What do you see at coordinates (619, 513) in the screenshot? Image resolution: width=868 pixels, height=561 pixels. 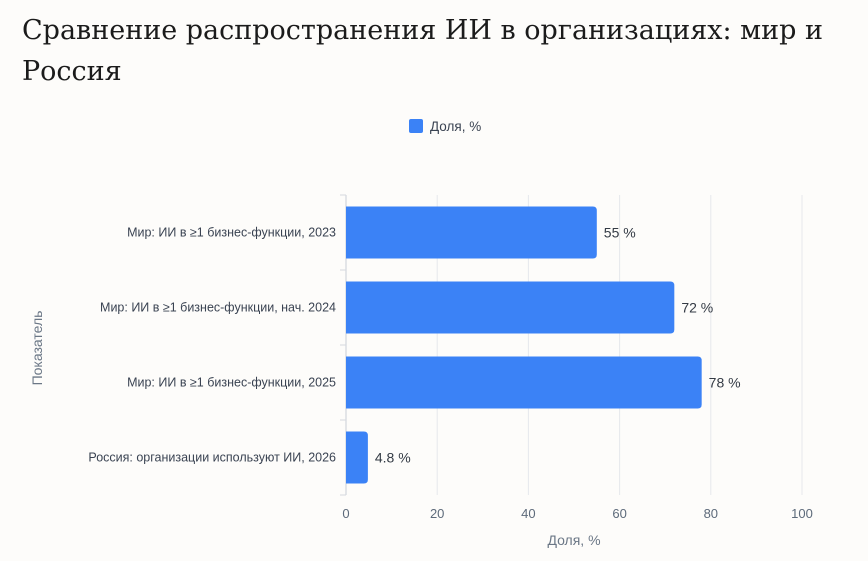 I see `x-tick-label: 60` at bounding box center [619, 513].